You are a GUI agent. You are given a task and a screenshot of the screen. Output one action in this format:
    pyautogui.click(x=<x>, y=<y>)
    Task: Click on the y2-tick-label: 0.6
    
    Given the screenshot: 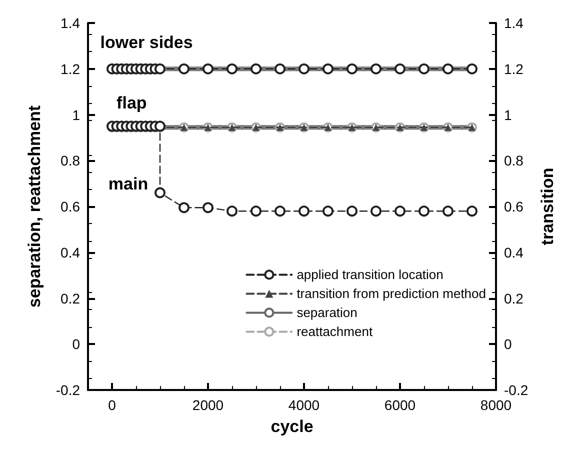 What is the action you would take?
    pyautogui.click(x=514, y=206)
    